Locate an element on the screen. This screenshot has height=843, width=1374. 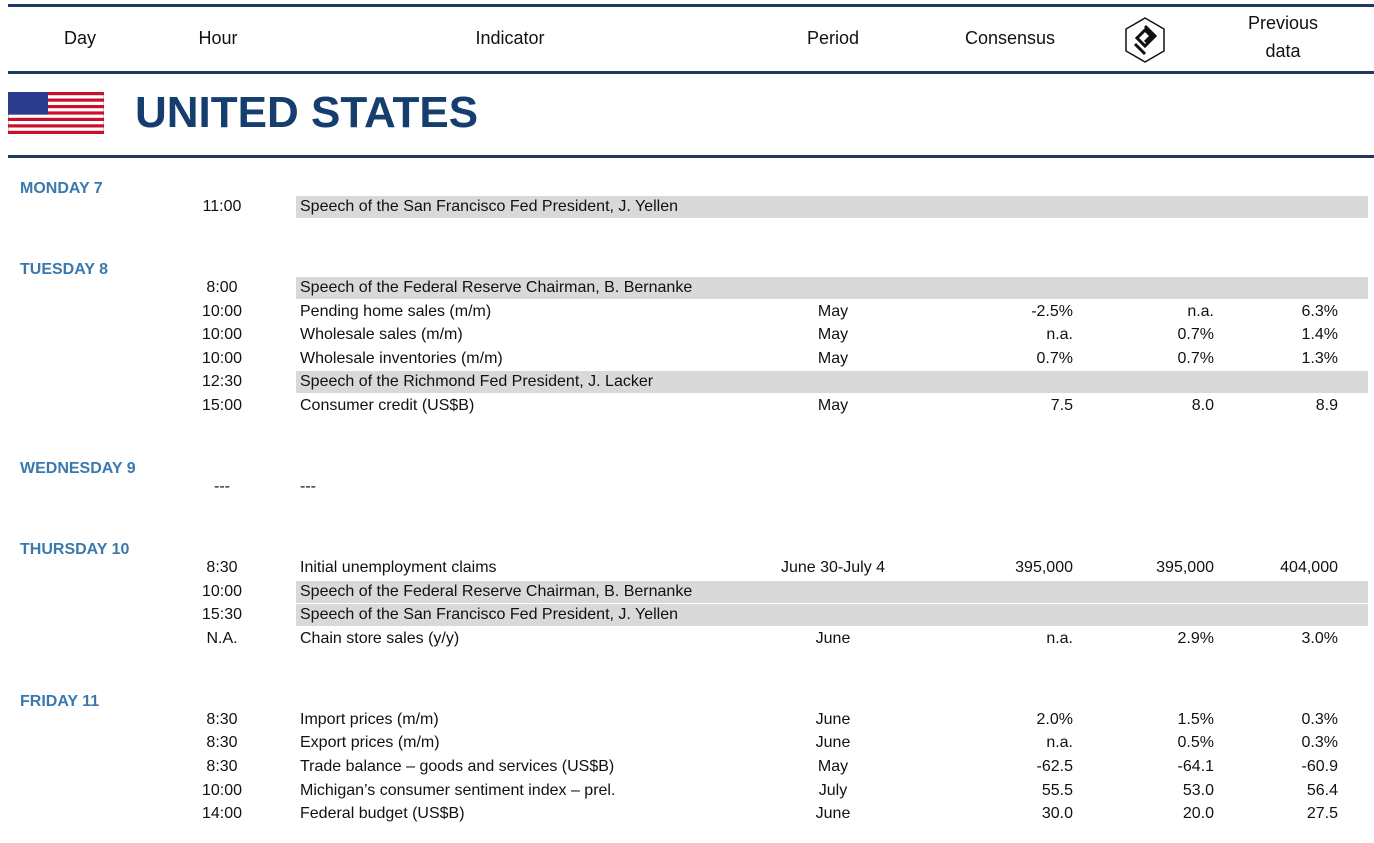
bank-forecast: 53.0 is located at coordinates (1198, 790).